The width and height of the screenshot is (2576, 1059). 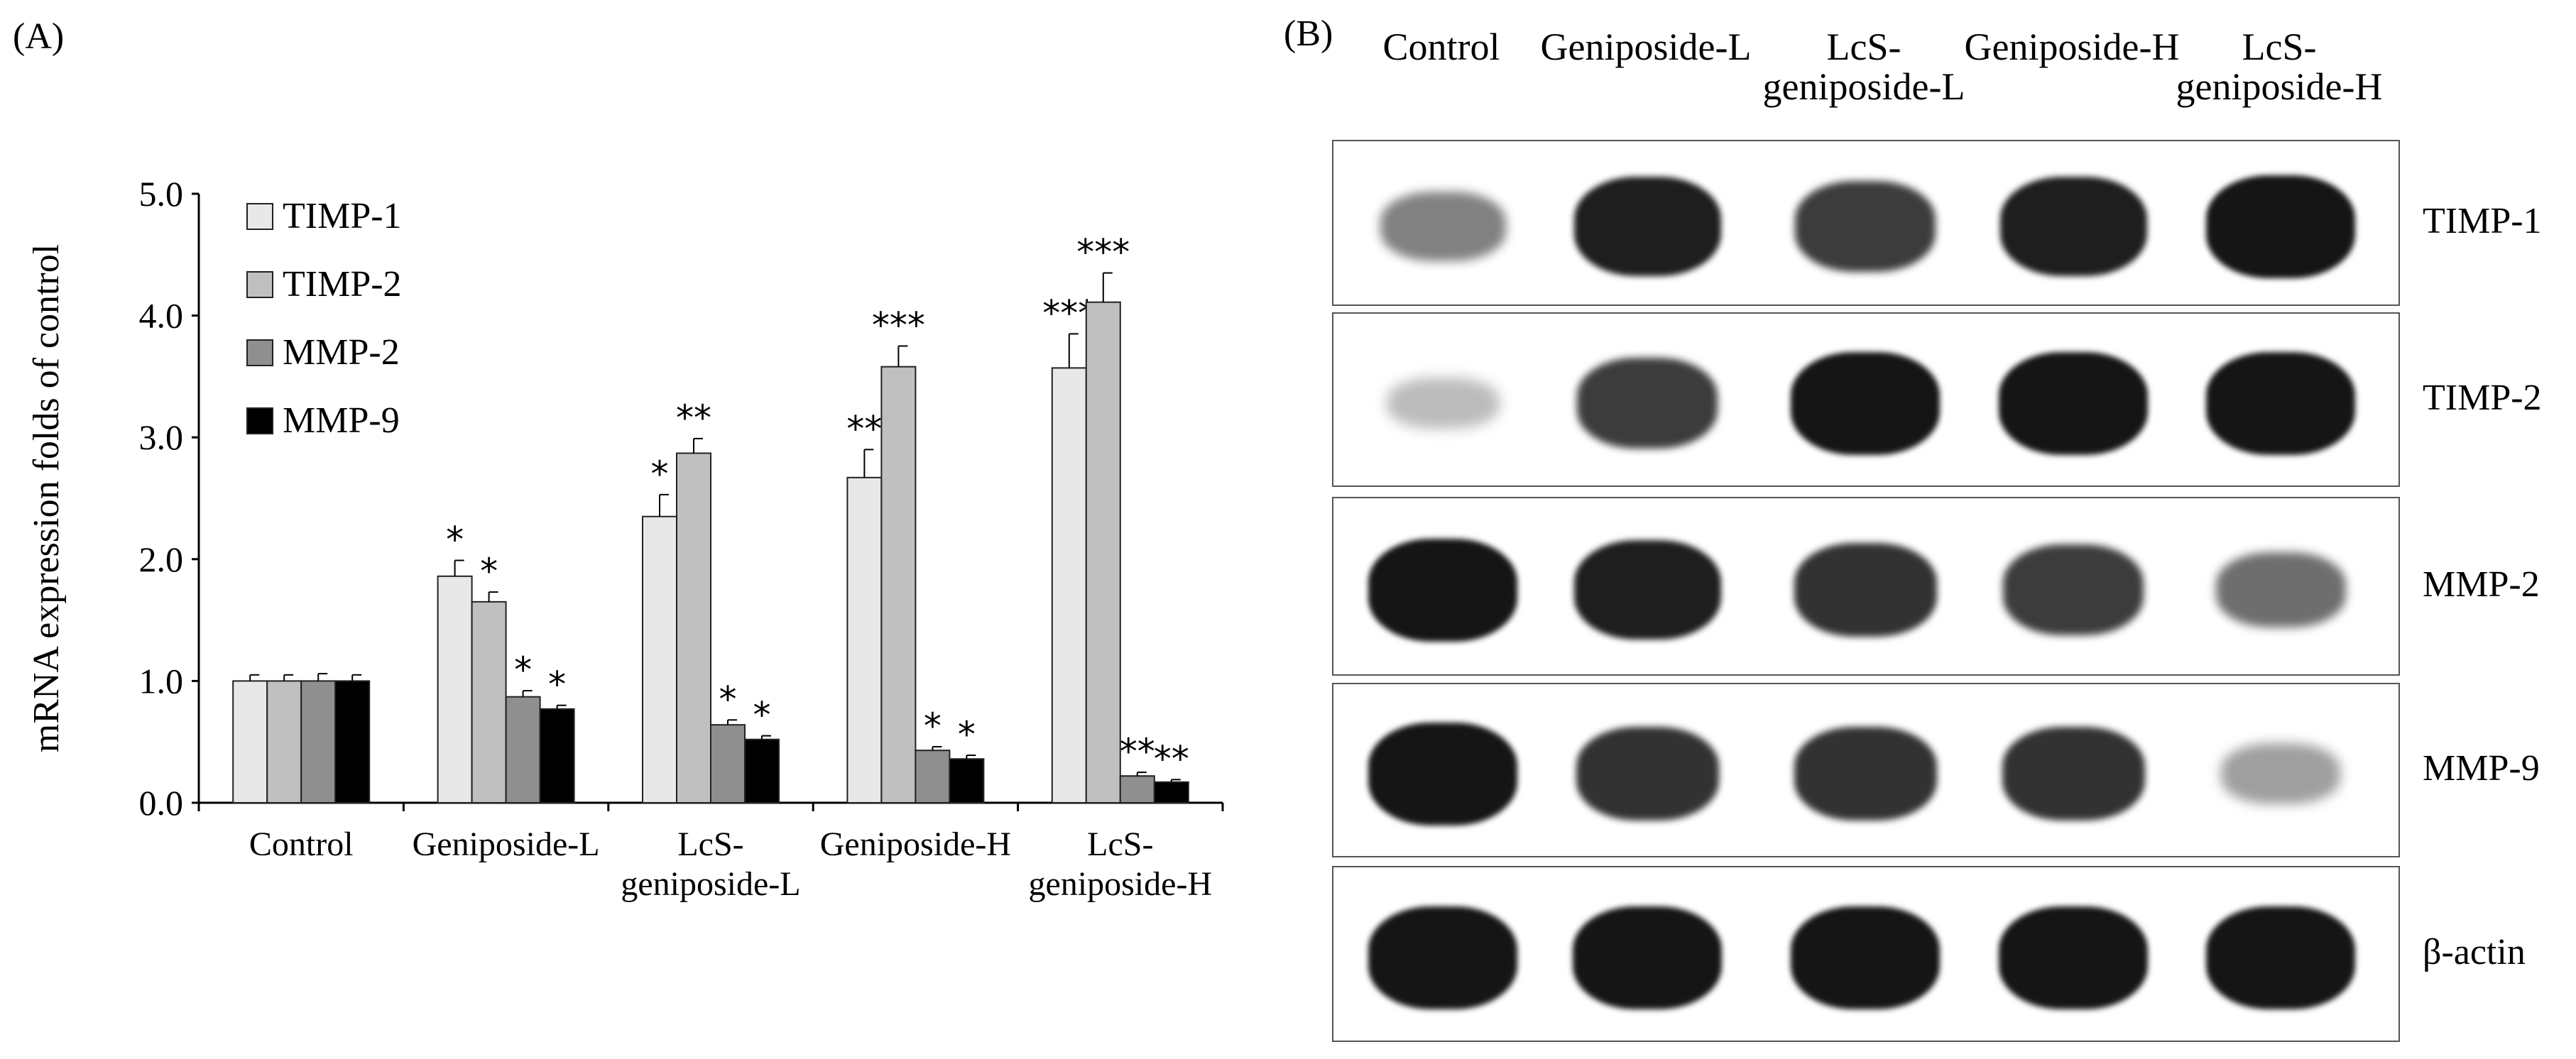 I want to click on x-tick-label: Geniposide-H, so click(x=915, y=844).